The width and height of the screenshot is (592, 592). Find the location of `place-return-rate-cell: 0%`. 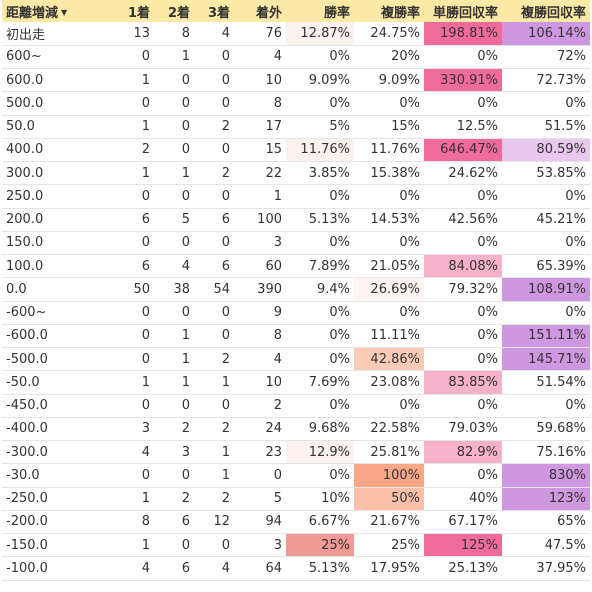

place-return-rate-cell: 0% is located at coordinates (546, 406).